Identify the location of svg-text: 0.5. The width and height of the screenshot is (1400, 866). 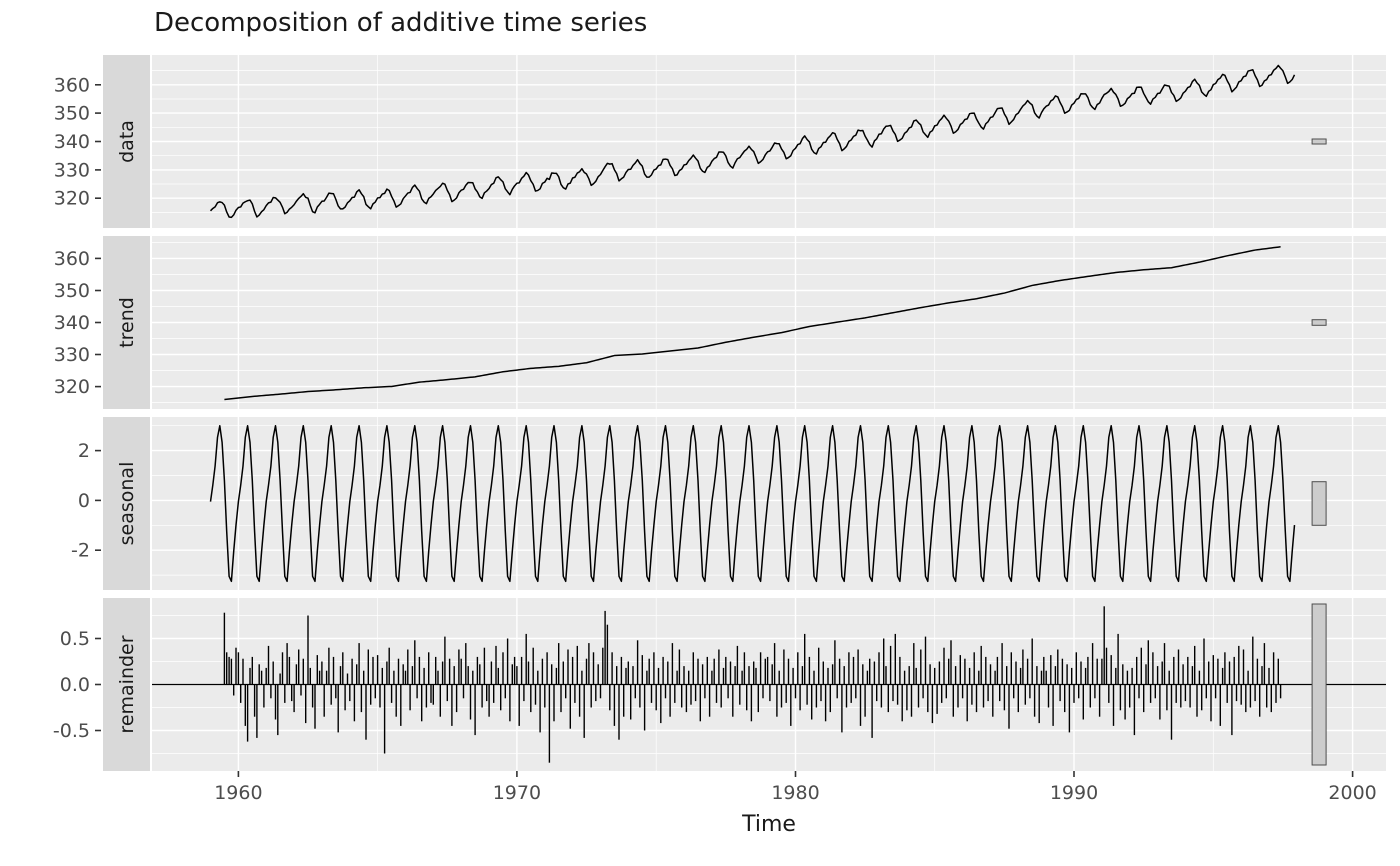
(75, 639).